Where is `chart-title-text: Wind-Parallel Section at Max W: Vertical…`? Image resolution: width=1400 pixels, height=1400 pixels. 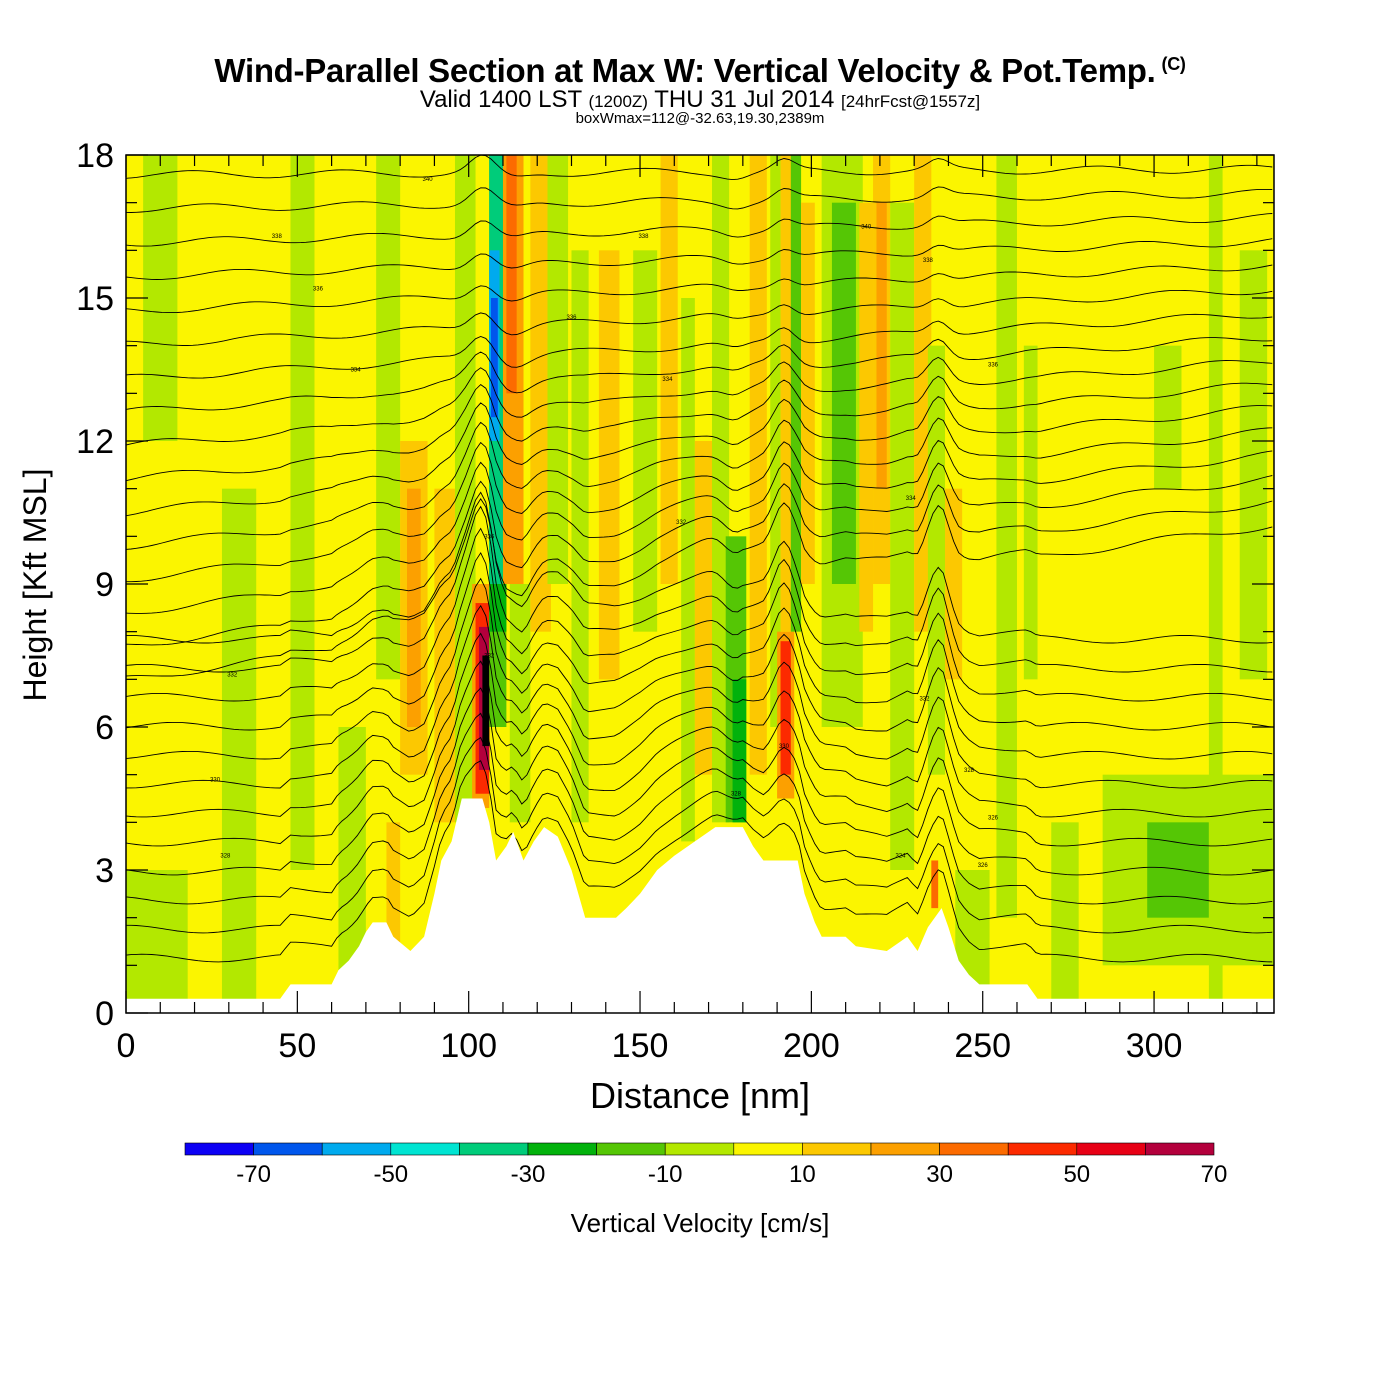 chart-title-text: Wind-Parallel Section at Max W: Vertical… is located at coordinates (685, 70).